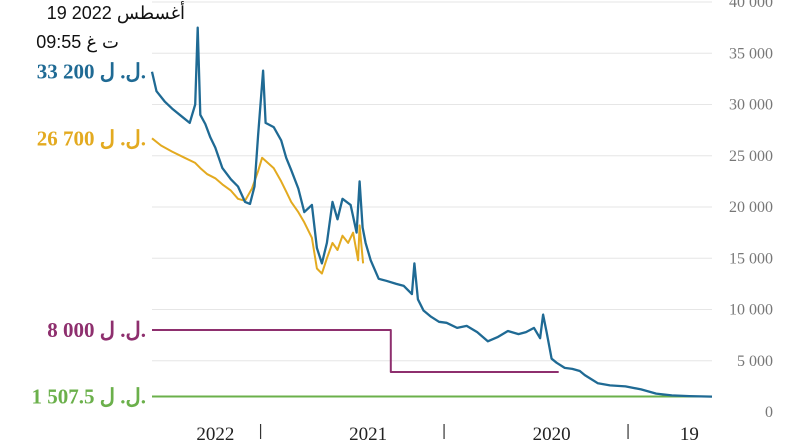  What do you see at coordinates (91, 72) in the screenshot?
I see `end-label-market: 33 200 ل. ل.` at bounding box center [91, 72].